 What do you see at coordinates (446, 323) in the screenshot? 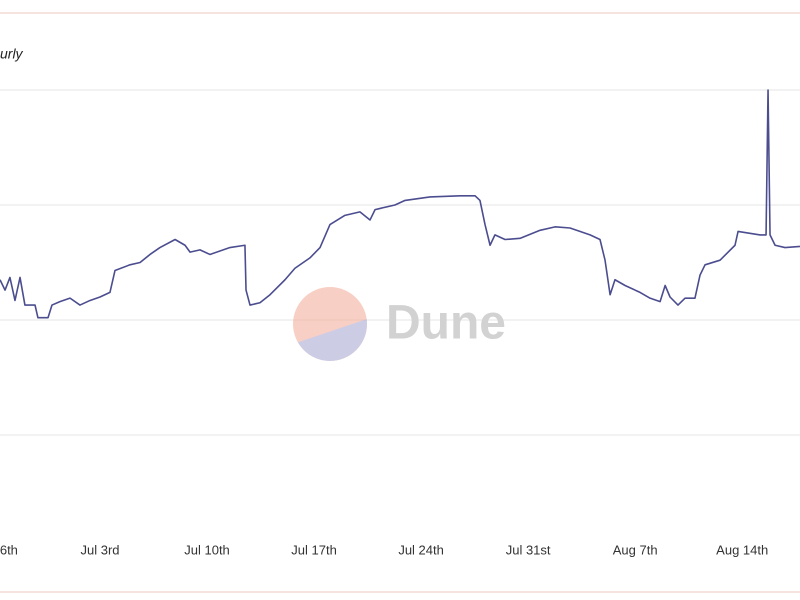
I see `watermark: Dune` at bounding box center [446, 323].